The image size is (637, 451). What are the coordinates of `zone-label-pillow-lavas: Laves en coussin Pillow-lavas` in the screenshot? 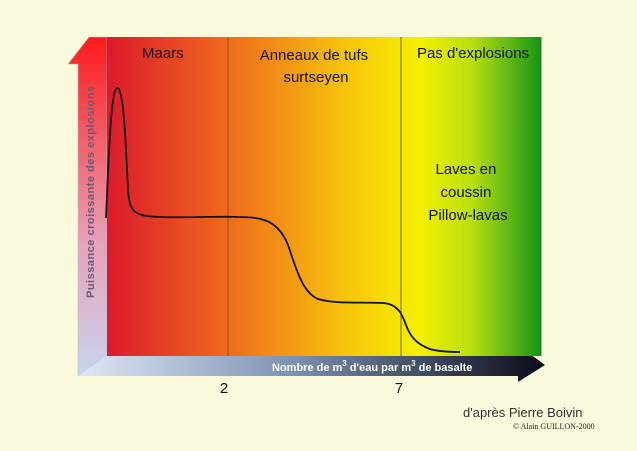 It's located at (467, 192).